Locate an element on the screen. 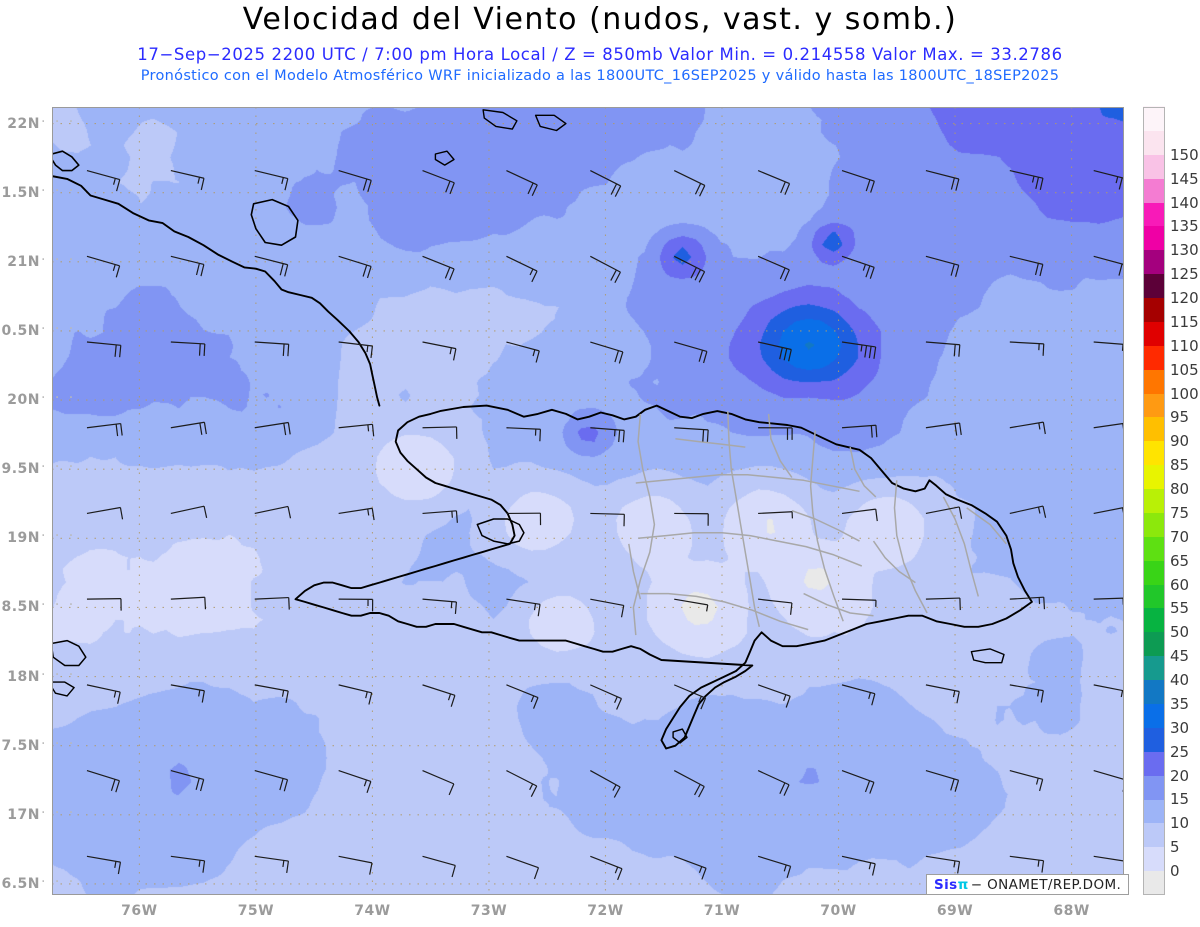 The image size is (1200, 927). y-axis-tick-label: 9.5N is located at coordinates (20, 469).